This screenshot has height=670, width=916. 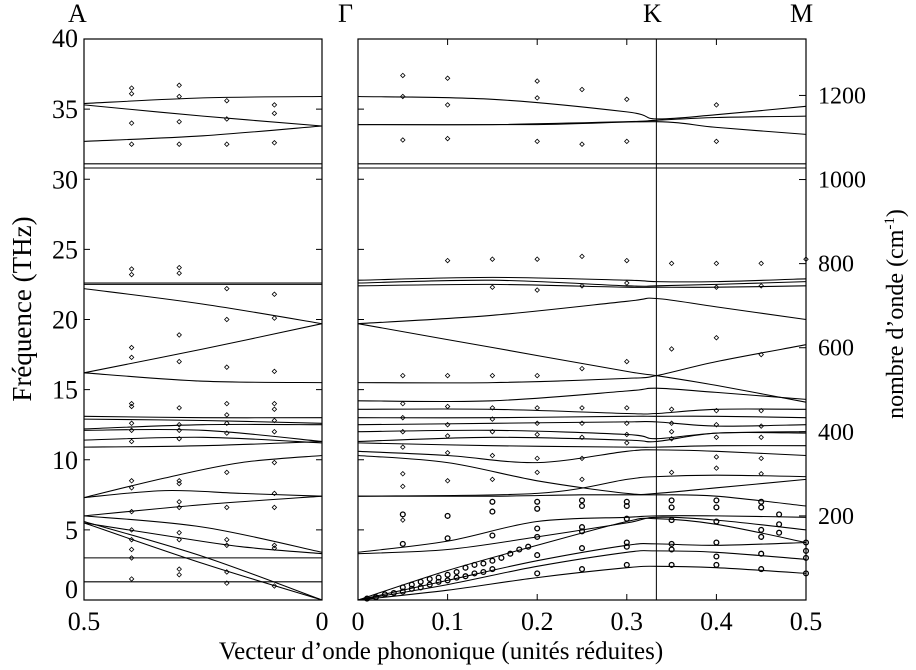 I want to click on y-axis-label-right: nombre d’onde (cm-1), so click(x=895, y=314).